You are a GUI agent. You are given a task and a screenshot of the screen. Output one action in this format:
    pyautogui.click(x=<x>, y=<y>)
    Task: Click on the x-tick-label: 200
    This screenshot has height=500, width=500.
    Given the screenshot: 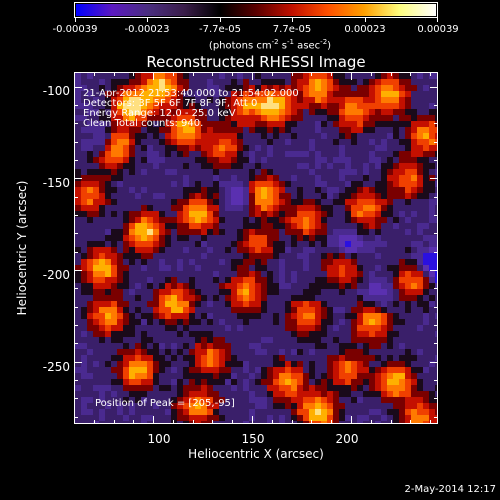 What is the action you would take?
    pyautogui.click(x=347, y=439)
    